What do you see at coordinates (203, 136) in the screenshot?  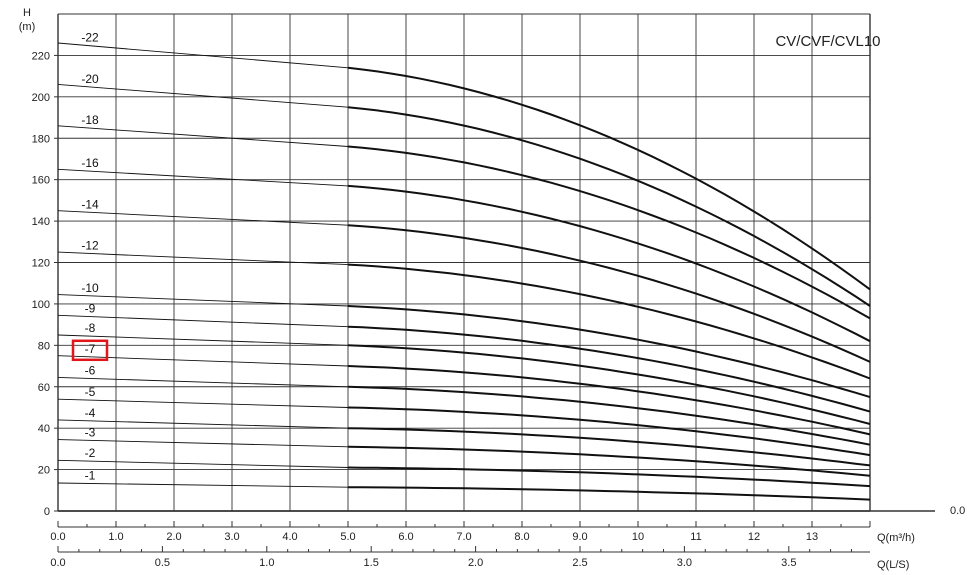 I see `curve-low-flow-n18` at bounding box center [203, 136].